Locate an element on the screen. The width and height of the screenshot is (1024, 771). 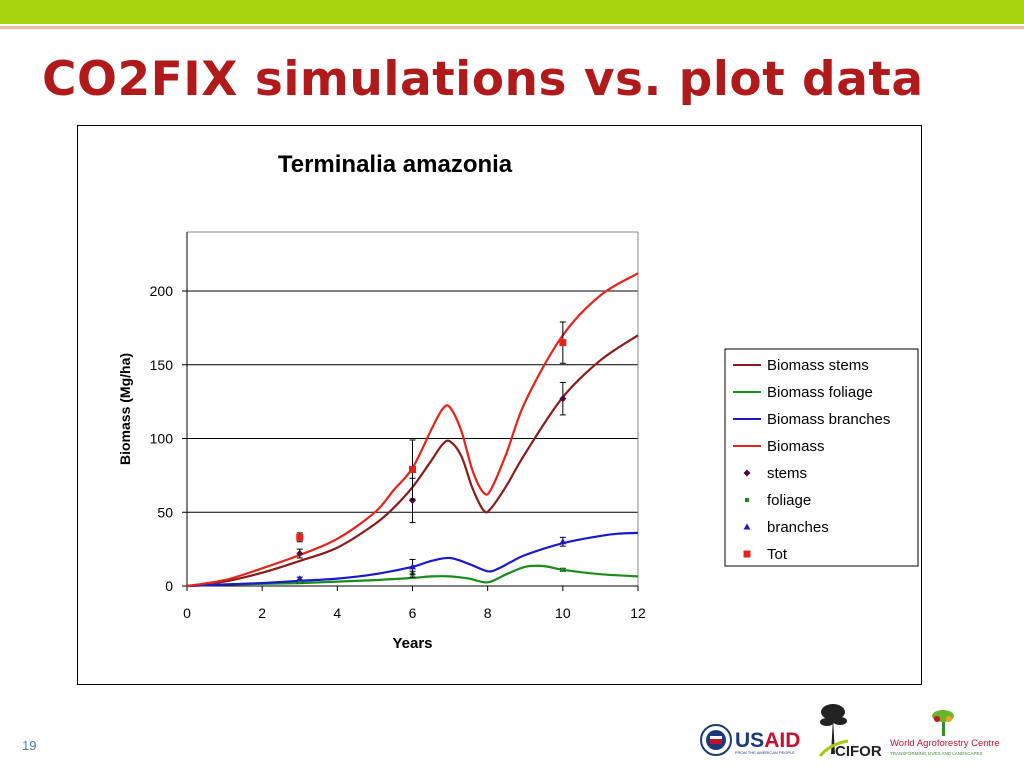
legend-label-stems: stems is located at coordinates (787, 473).